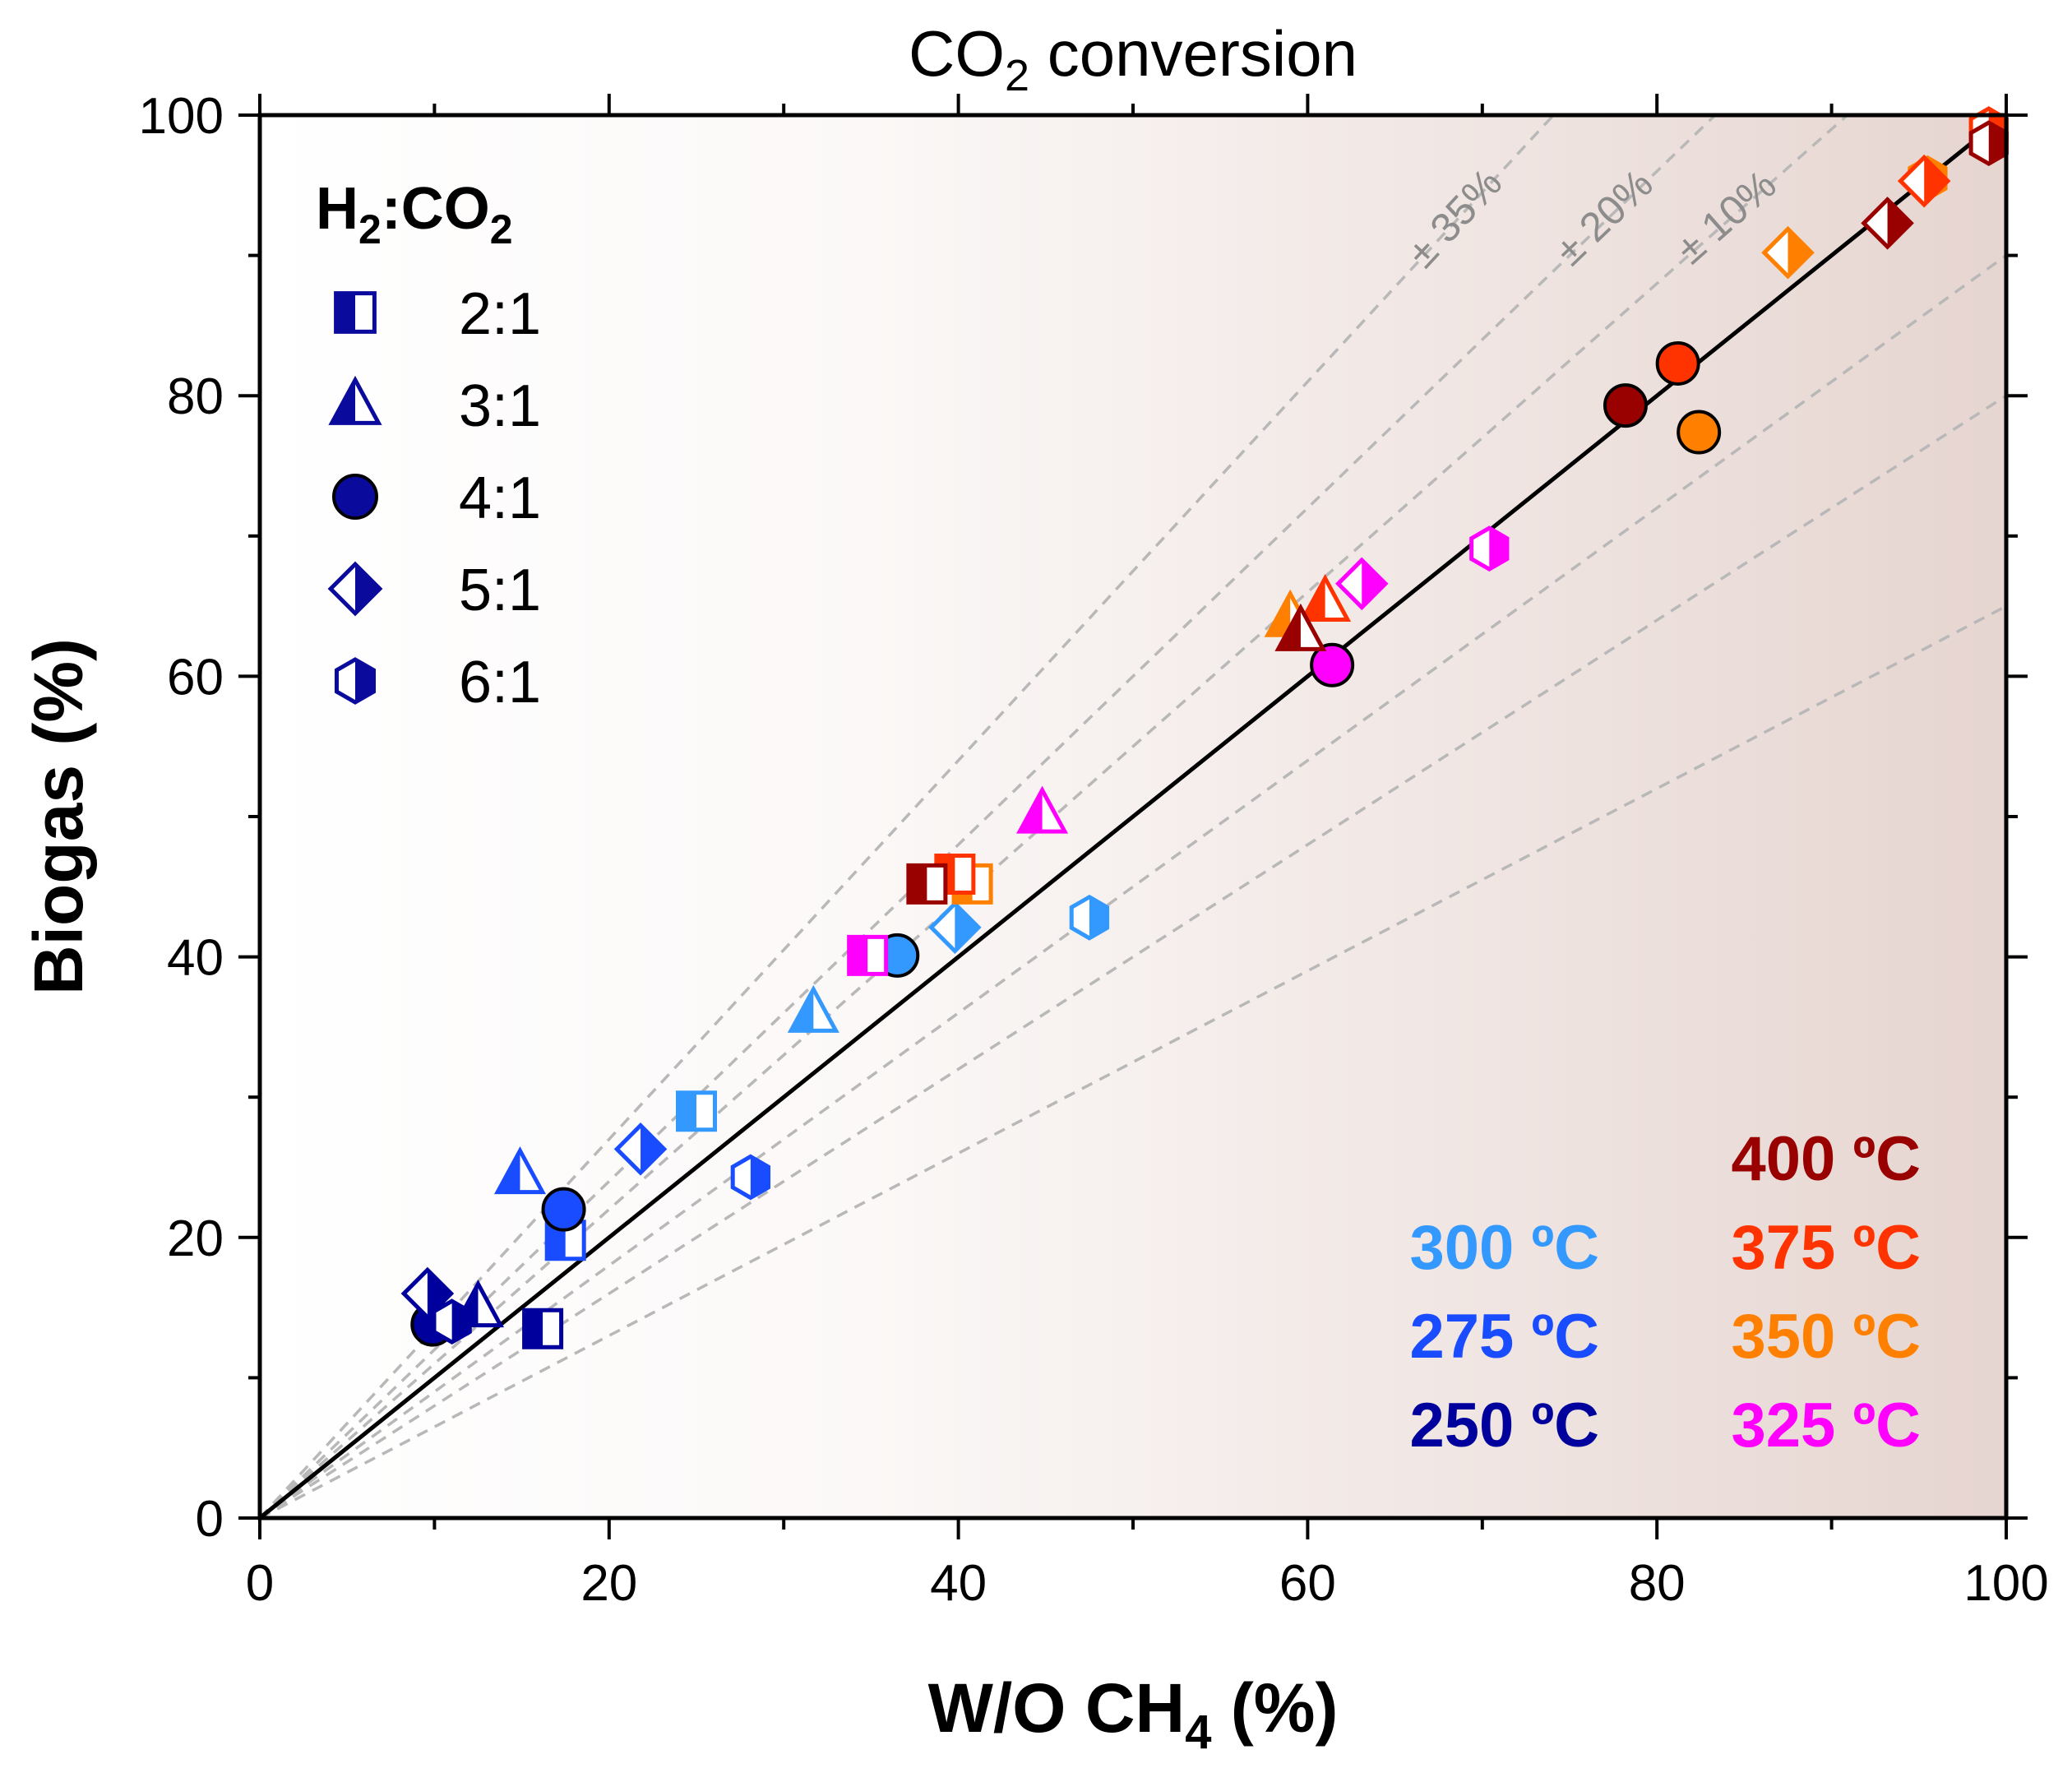 The height and width of the screenshot is (1782, 2072). Describe the element at coordinates (452, 1321) in the screenshot. I see `point-250-hexagon` at that location.